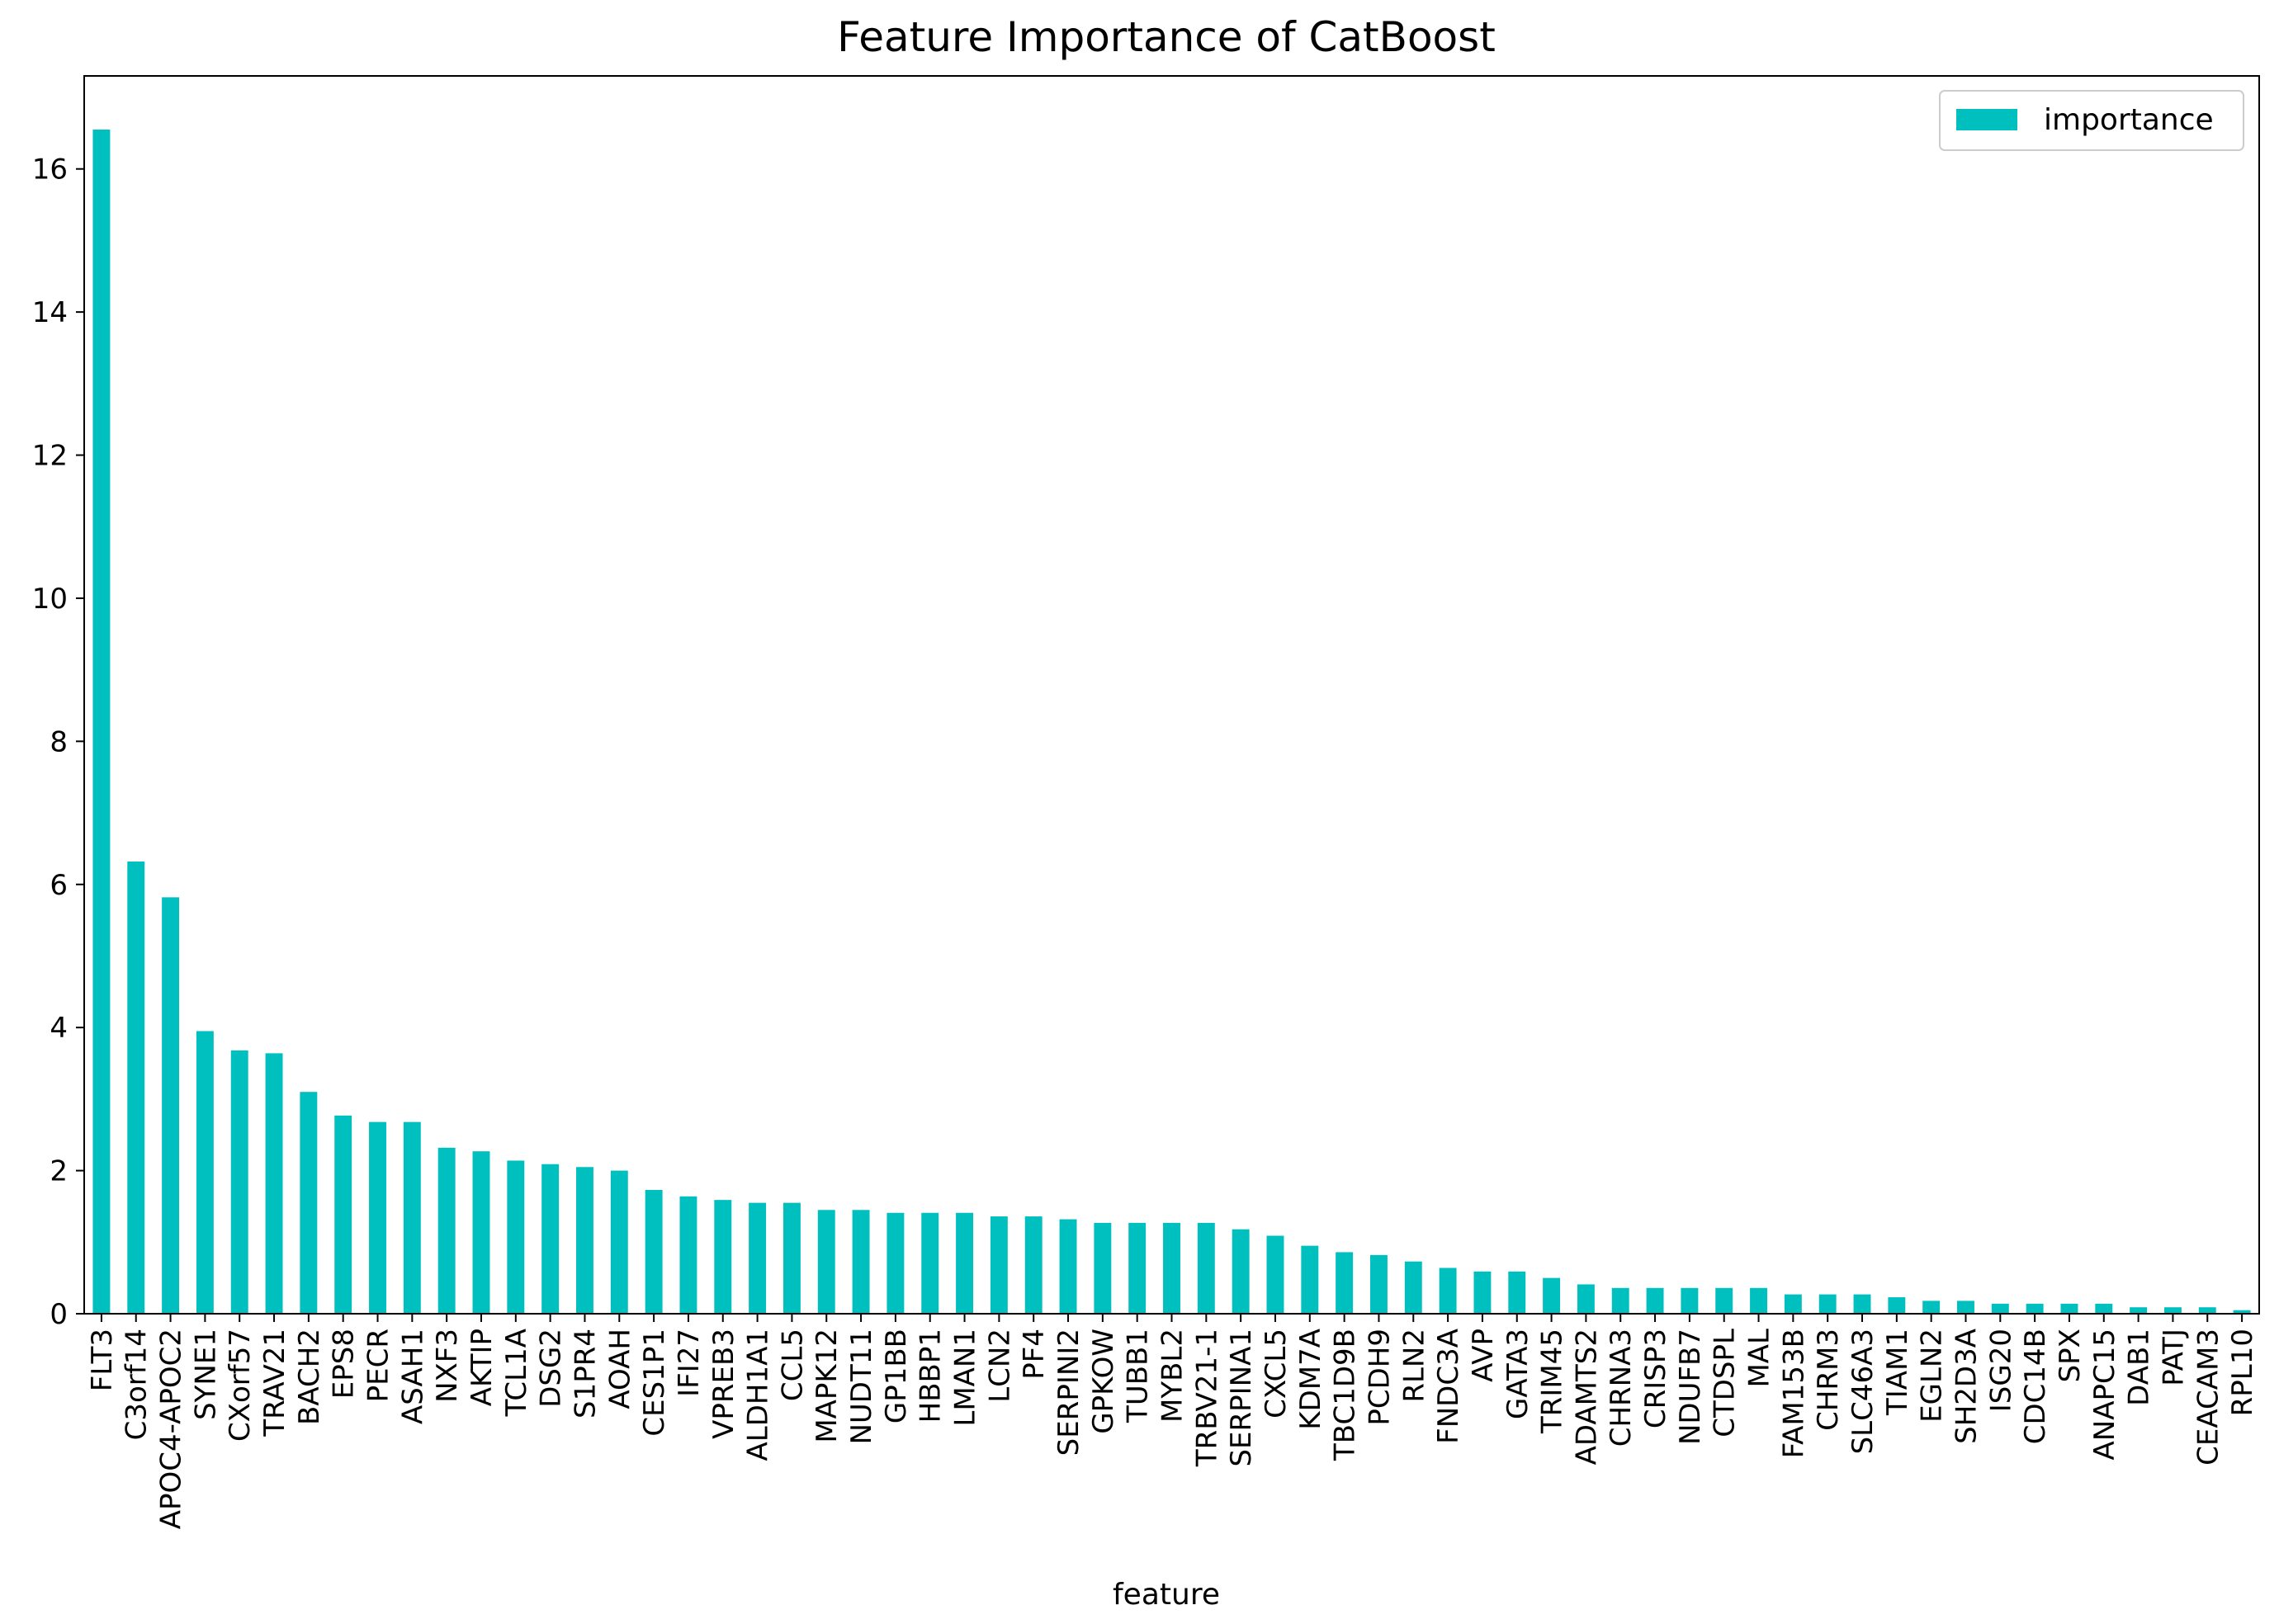 This screenshot has height=1624, width=2279. I want to click on x-tick-label: CRISP3, so click(1656, 1378).